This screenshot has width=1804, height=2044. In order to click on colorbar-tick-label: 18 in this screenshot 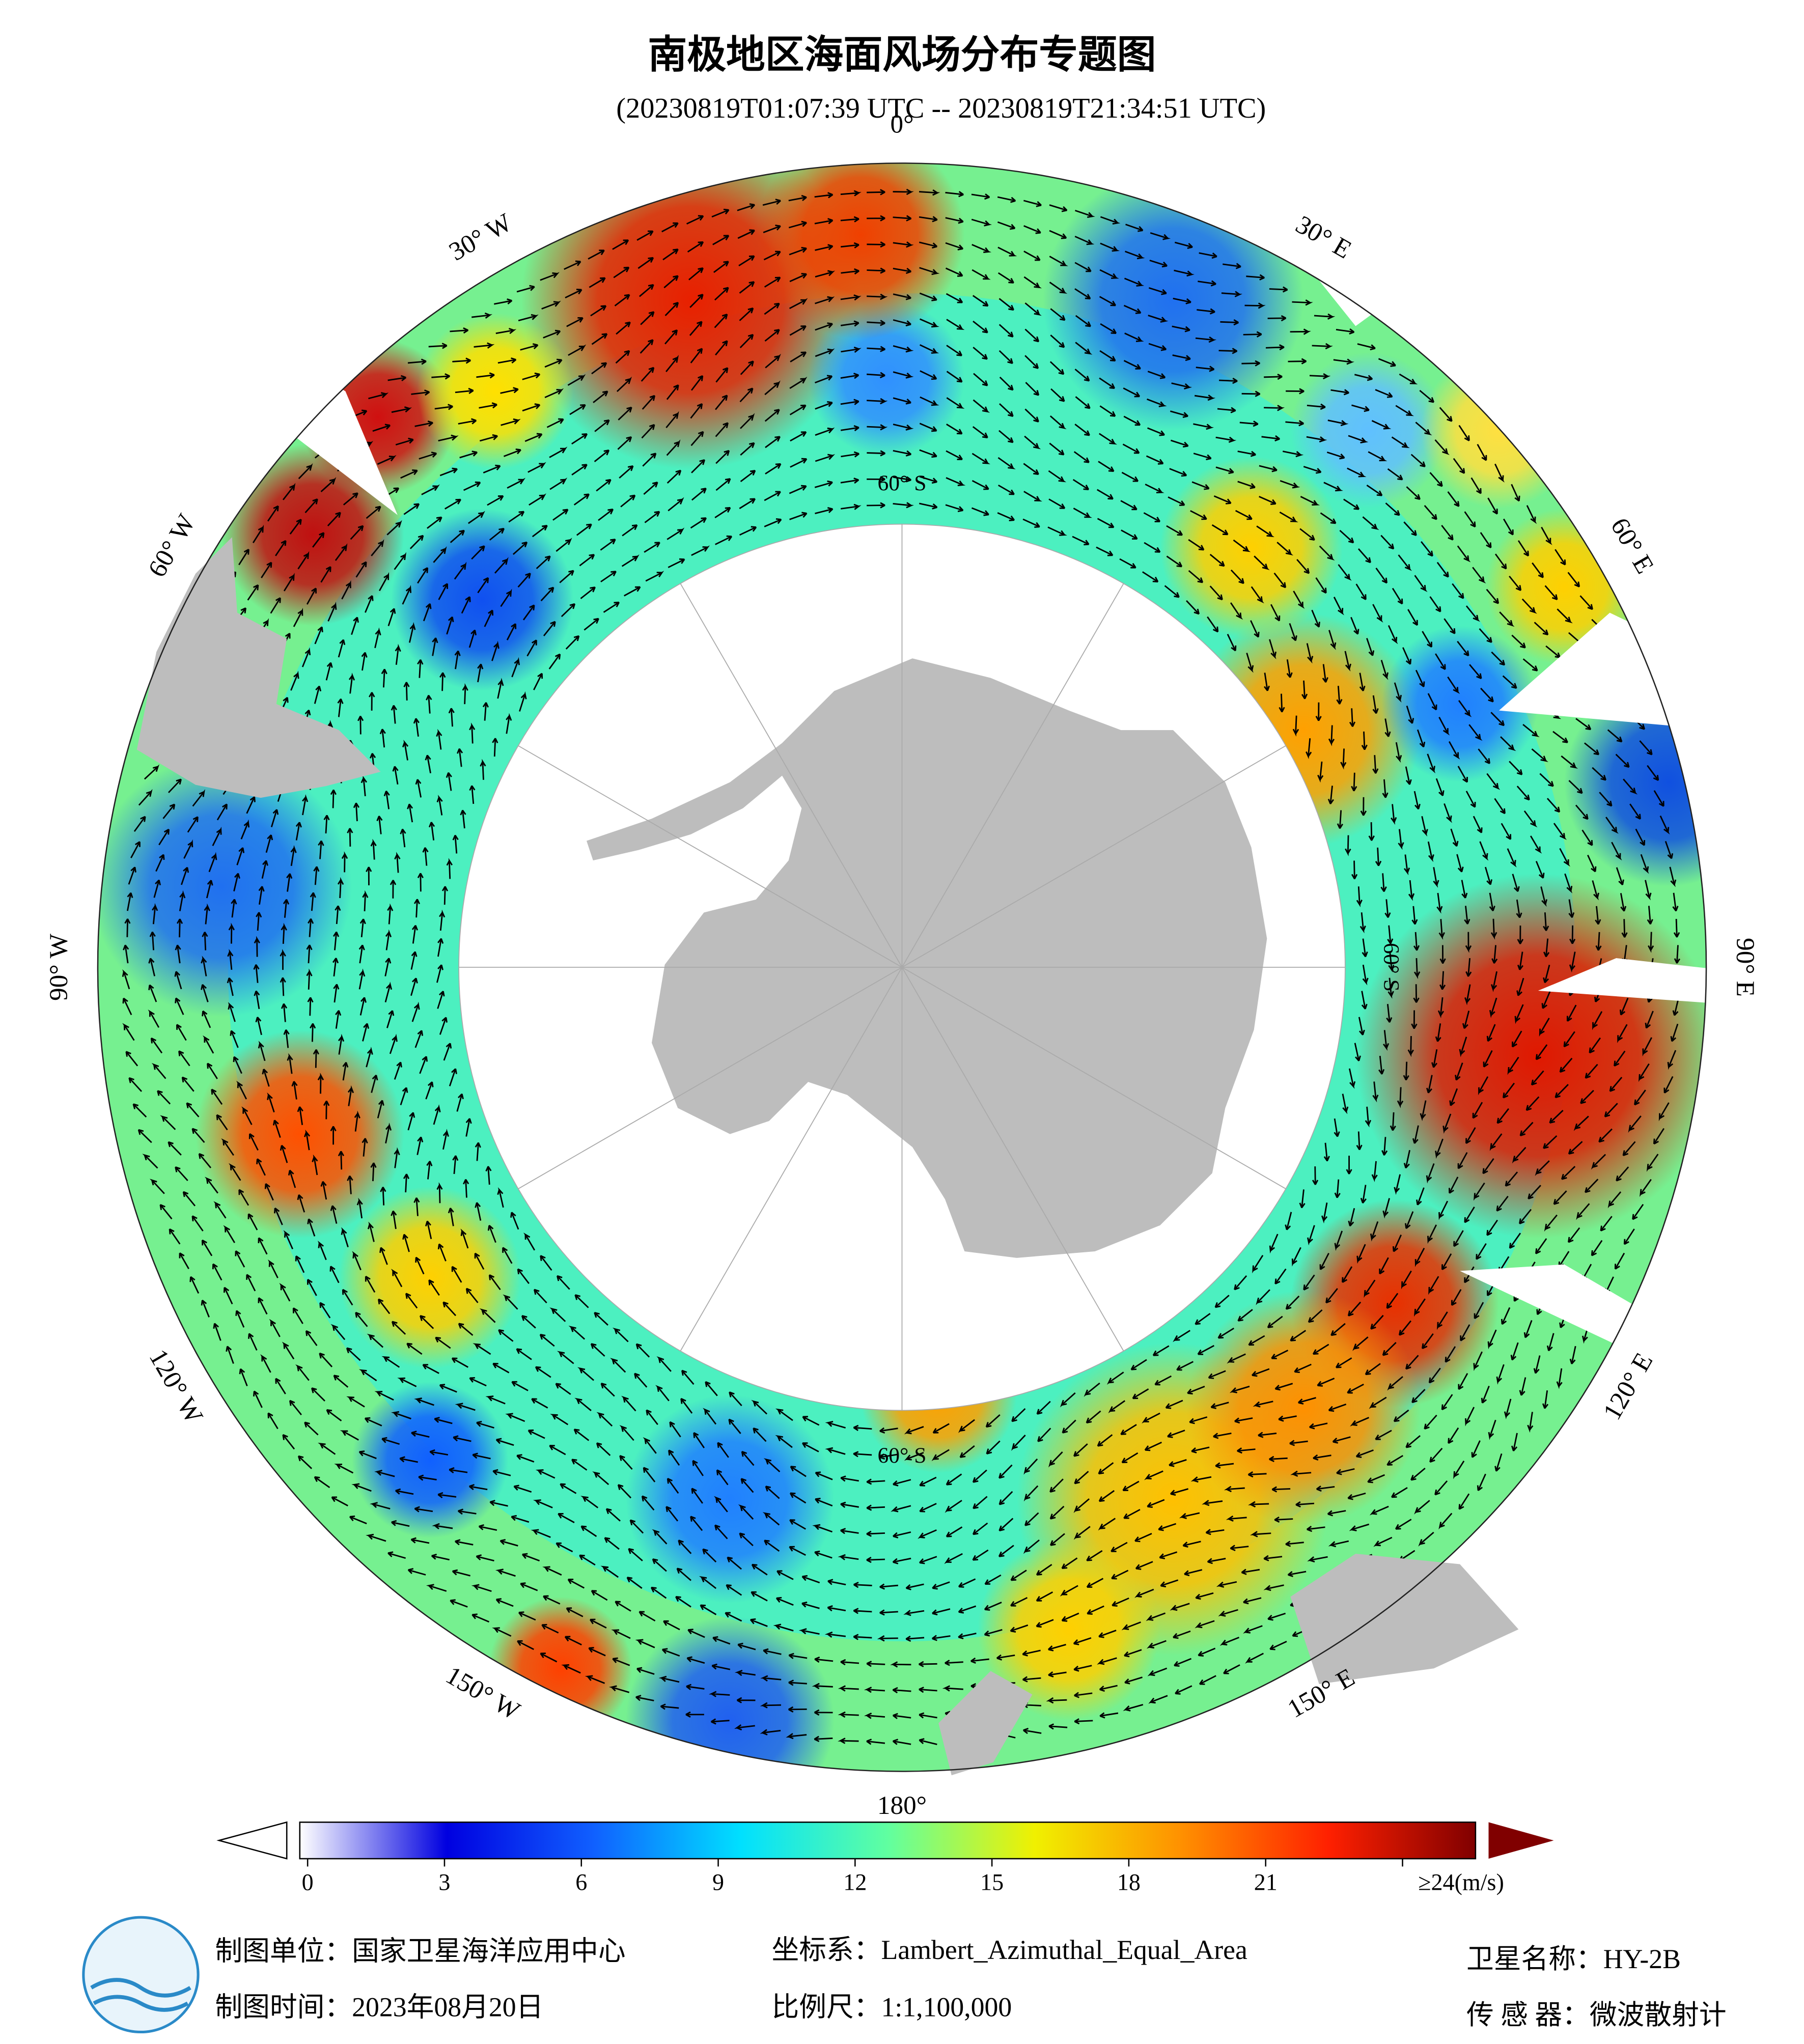, I will do `click(1129, 1882)`.